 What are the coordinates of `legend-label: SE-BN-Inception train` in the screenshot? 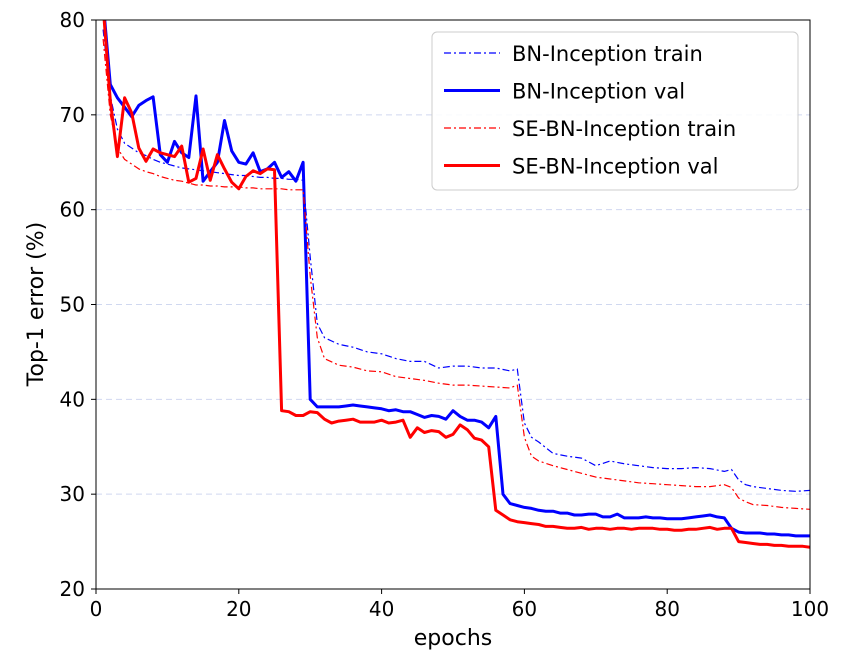 It's located at (624, 129).